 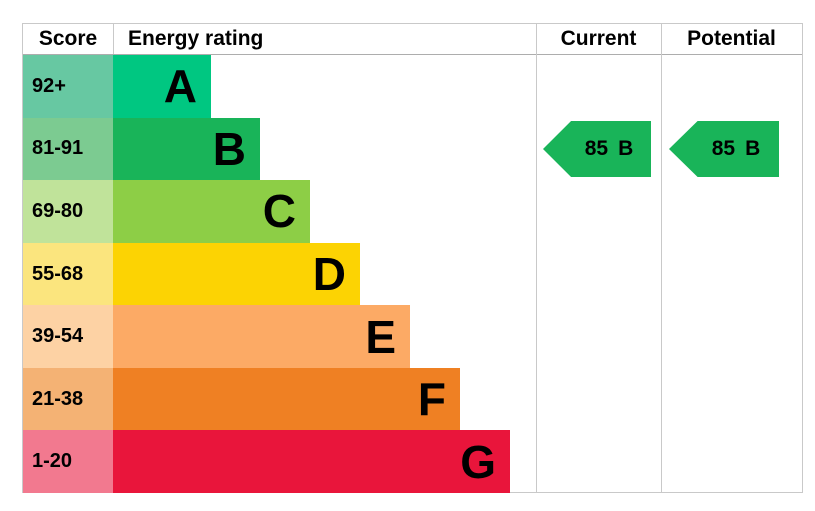 I want to click on band-letter: F, so click(x=431, y=399).